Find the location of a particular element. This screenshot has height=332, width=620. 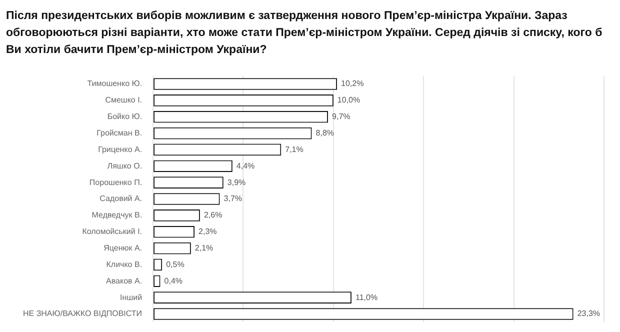

data-label: 10,2% is located at coordinates (352, 83).